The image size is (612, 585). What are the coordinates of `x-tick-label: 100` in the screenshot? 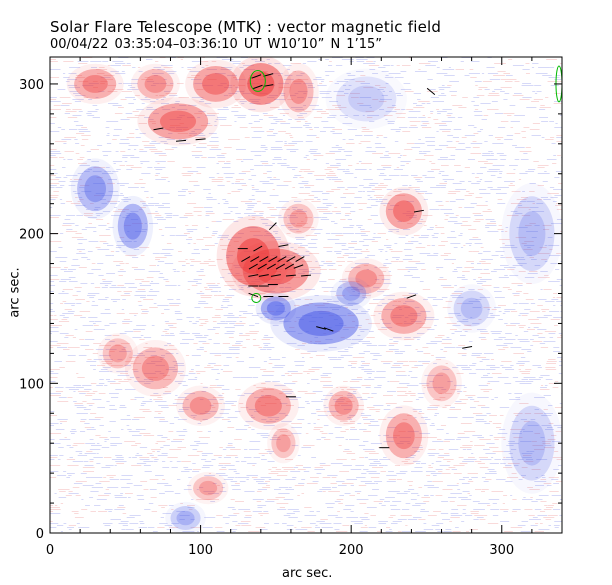 It's located at (200, 550).